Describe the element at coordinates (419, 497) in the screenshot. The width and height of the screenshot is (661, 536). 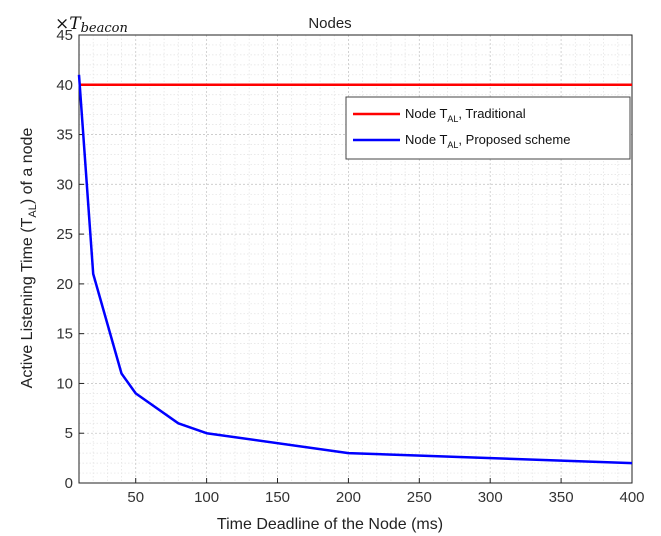
I see `x-tick-label: 250` at that location.